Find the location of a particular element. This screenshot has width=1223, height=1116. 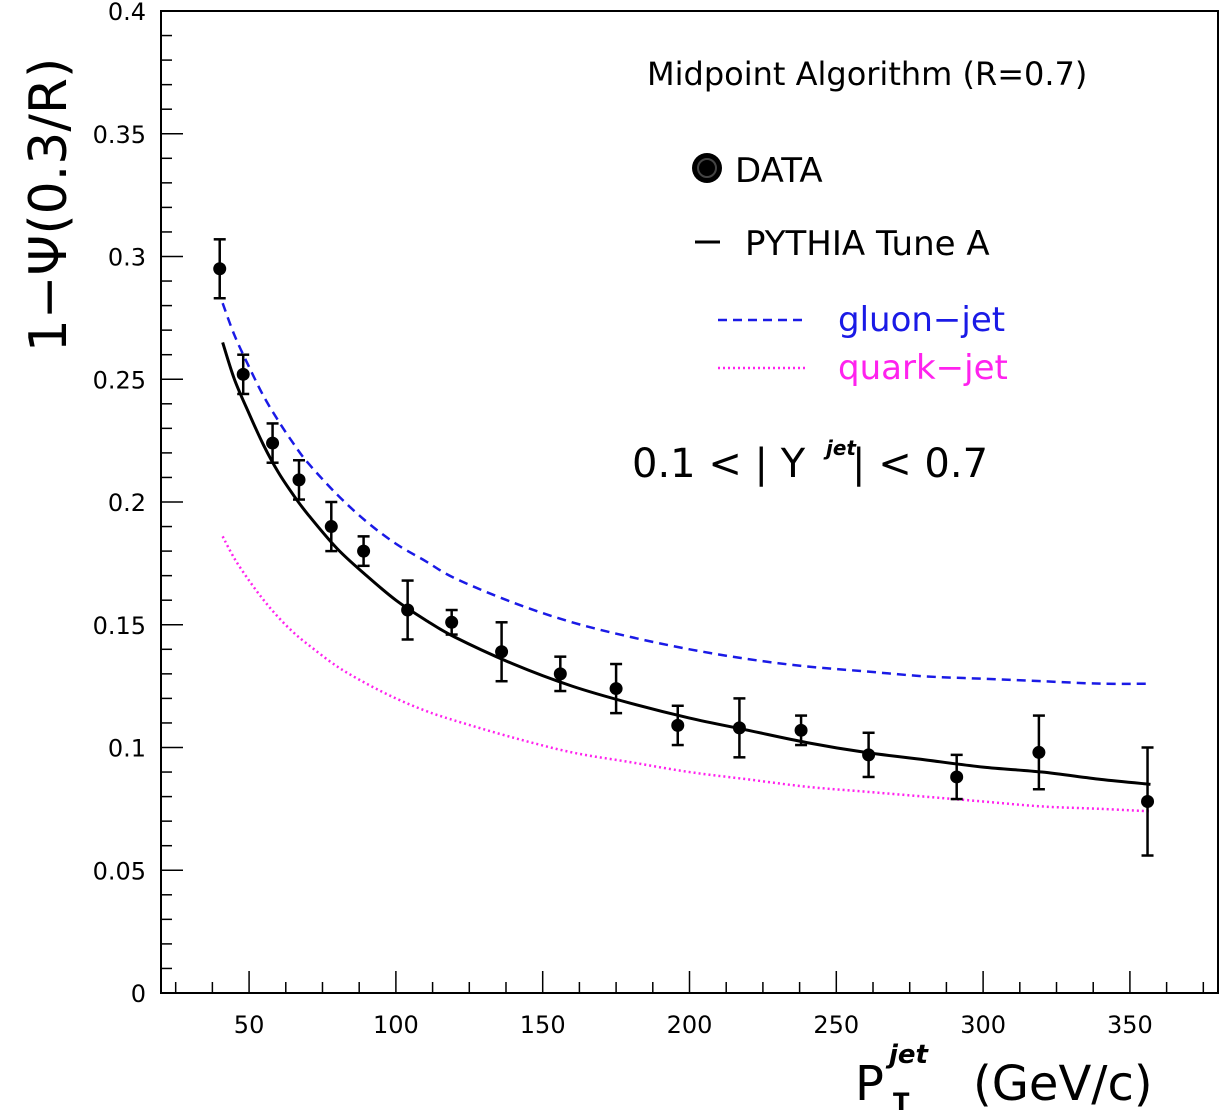

x-tick-label: 300 is located at coordinates (983, 1025).